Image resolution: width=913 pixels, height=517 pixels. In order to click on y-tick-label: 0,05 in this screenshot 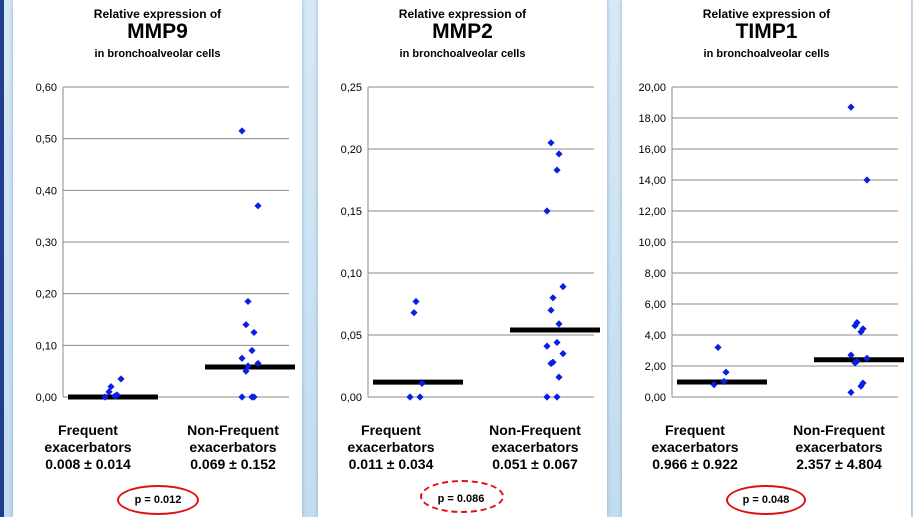, I will do `click(351, 336)`.